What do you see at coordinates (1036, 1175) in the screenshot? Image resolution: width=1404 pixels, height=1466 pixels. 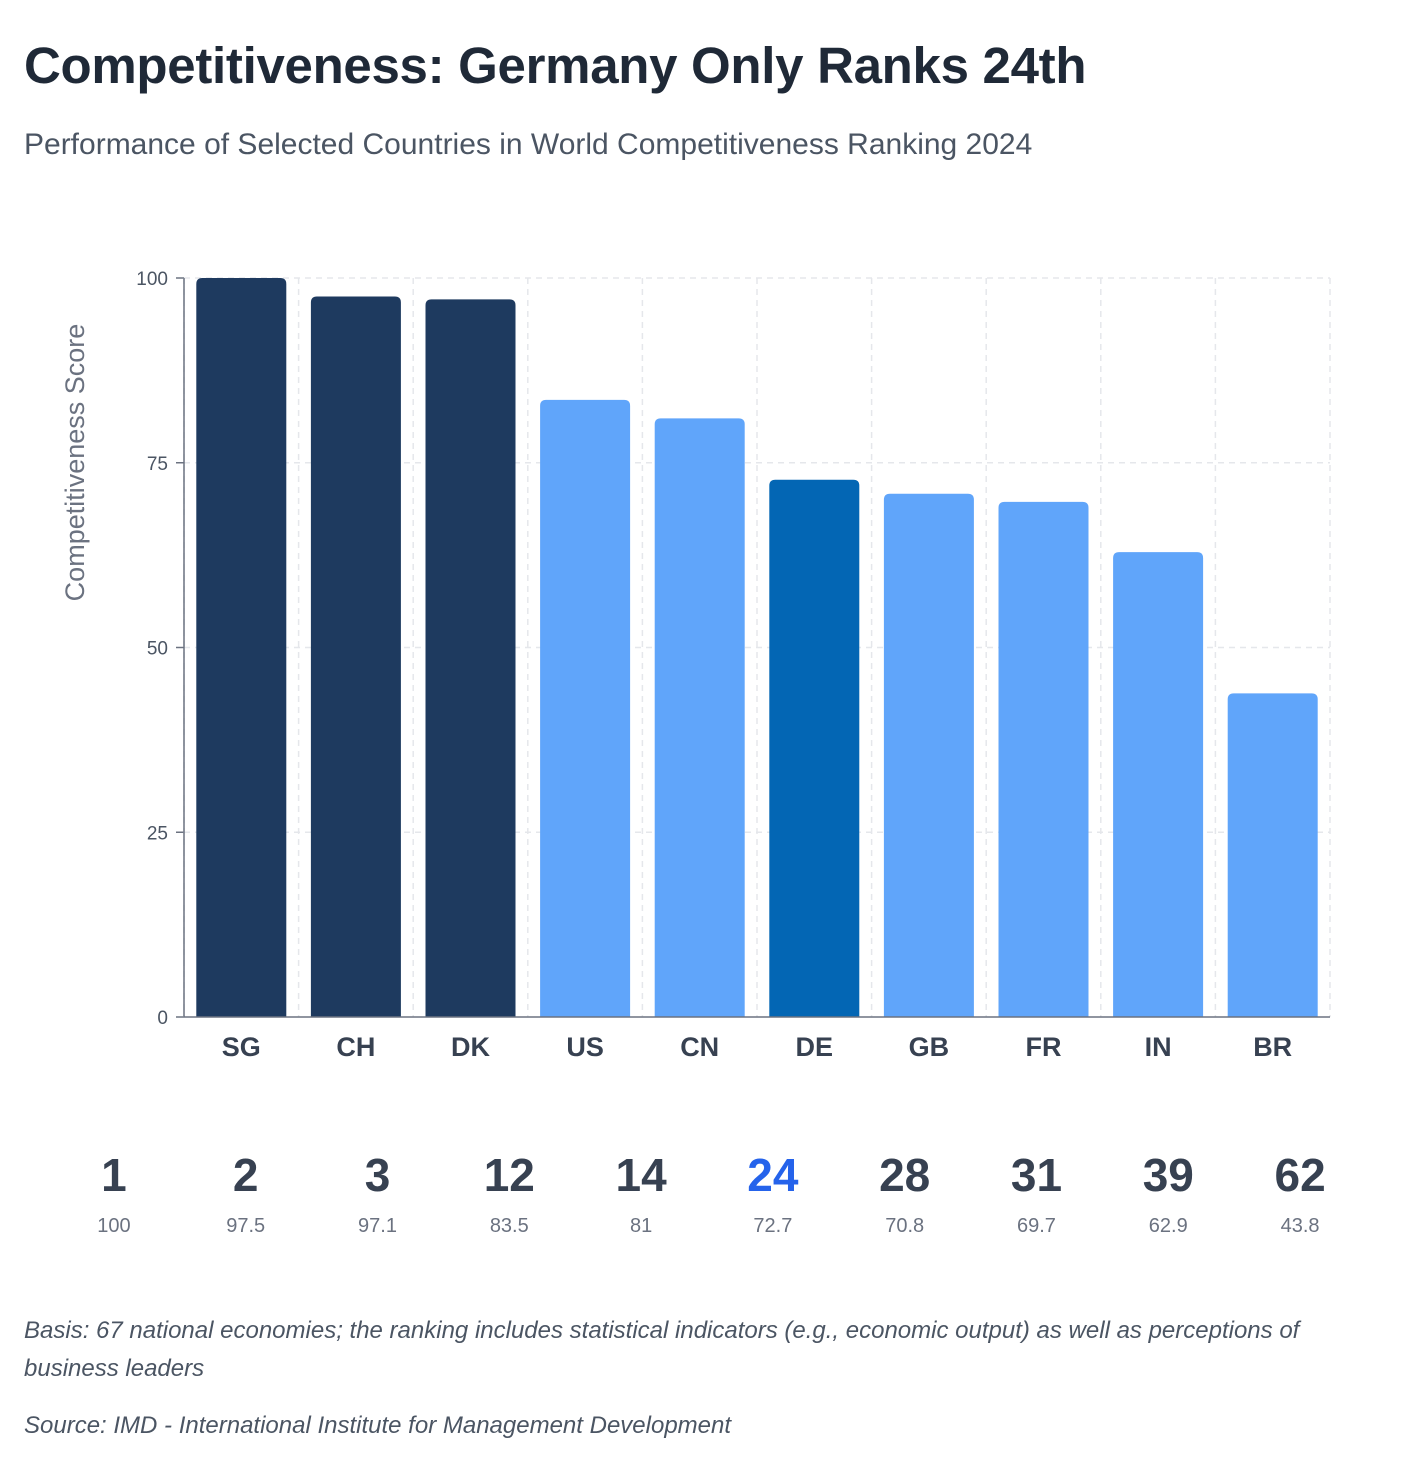 I see `rank-value: 31` at bounding box center [1036, 1175].